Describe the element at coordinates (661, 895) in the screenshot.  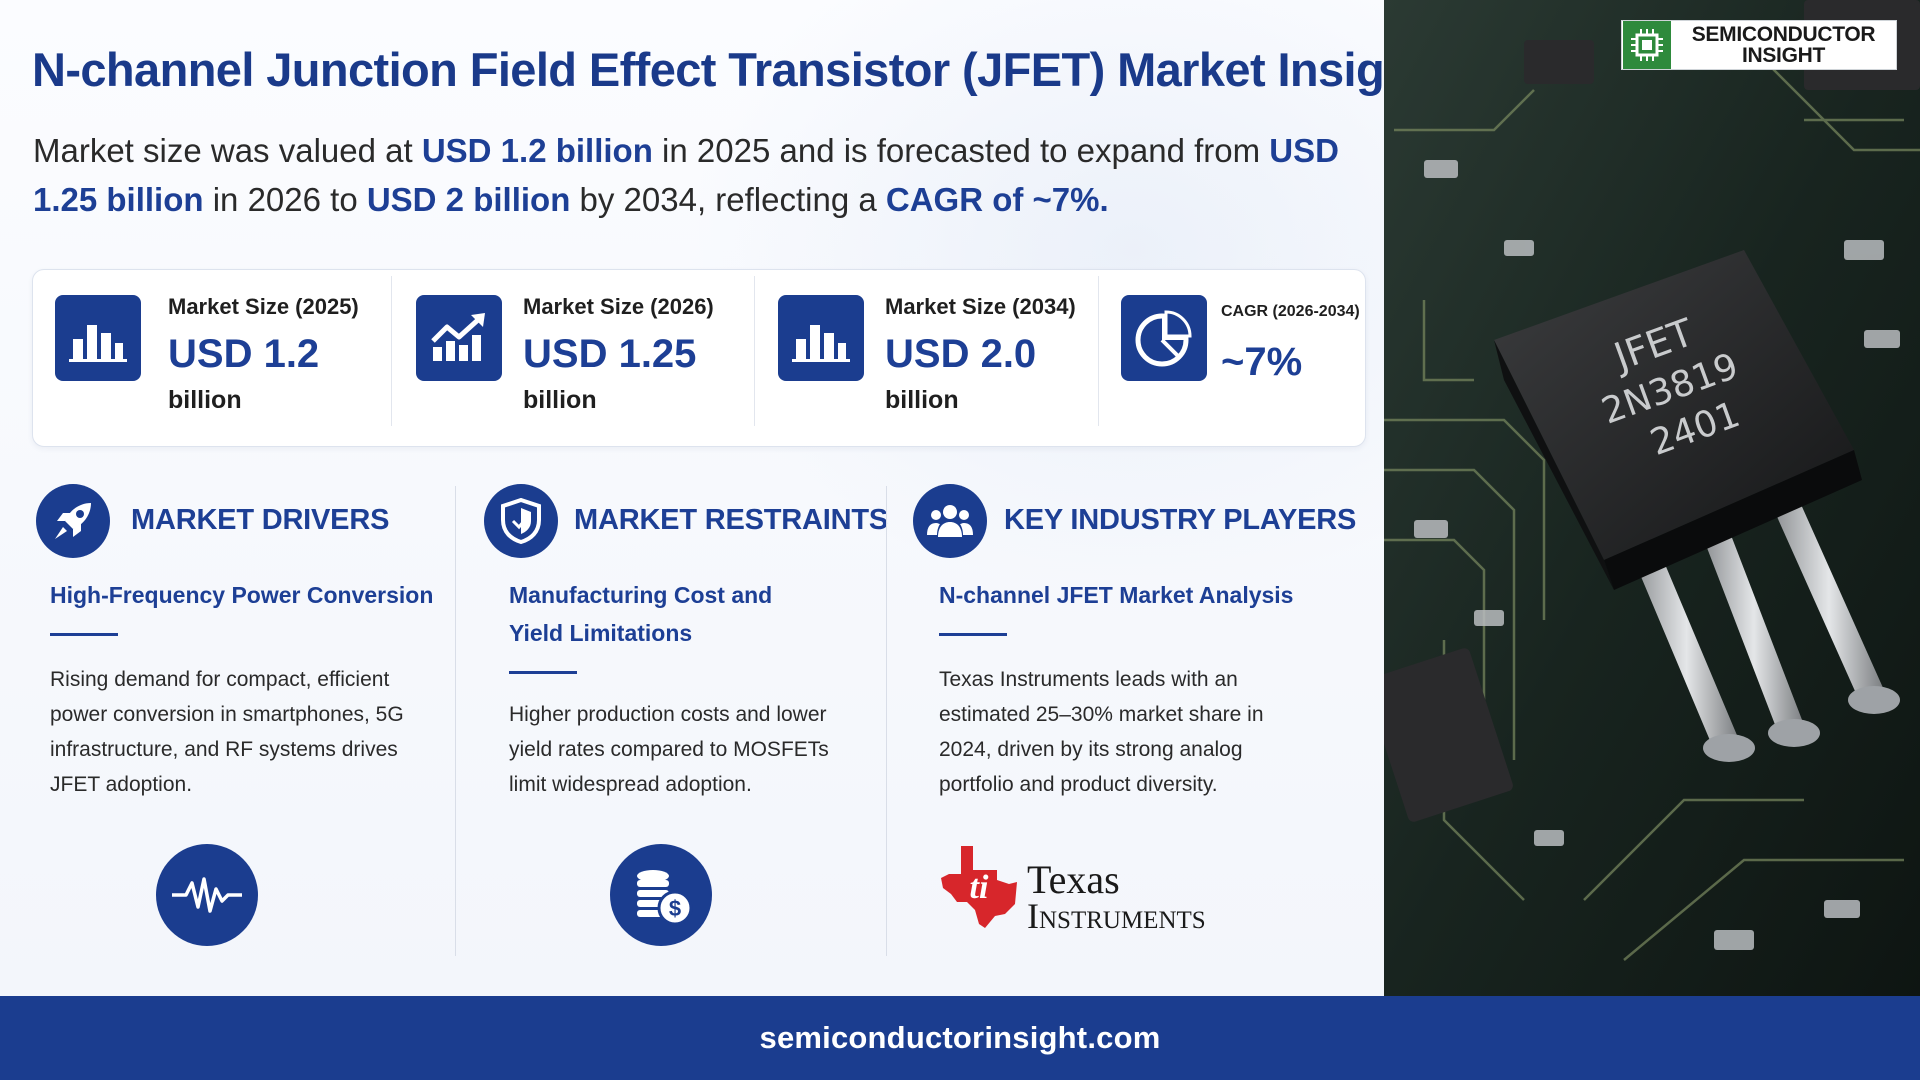
I see `coins-dollar-icon: $` at that location.